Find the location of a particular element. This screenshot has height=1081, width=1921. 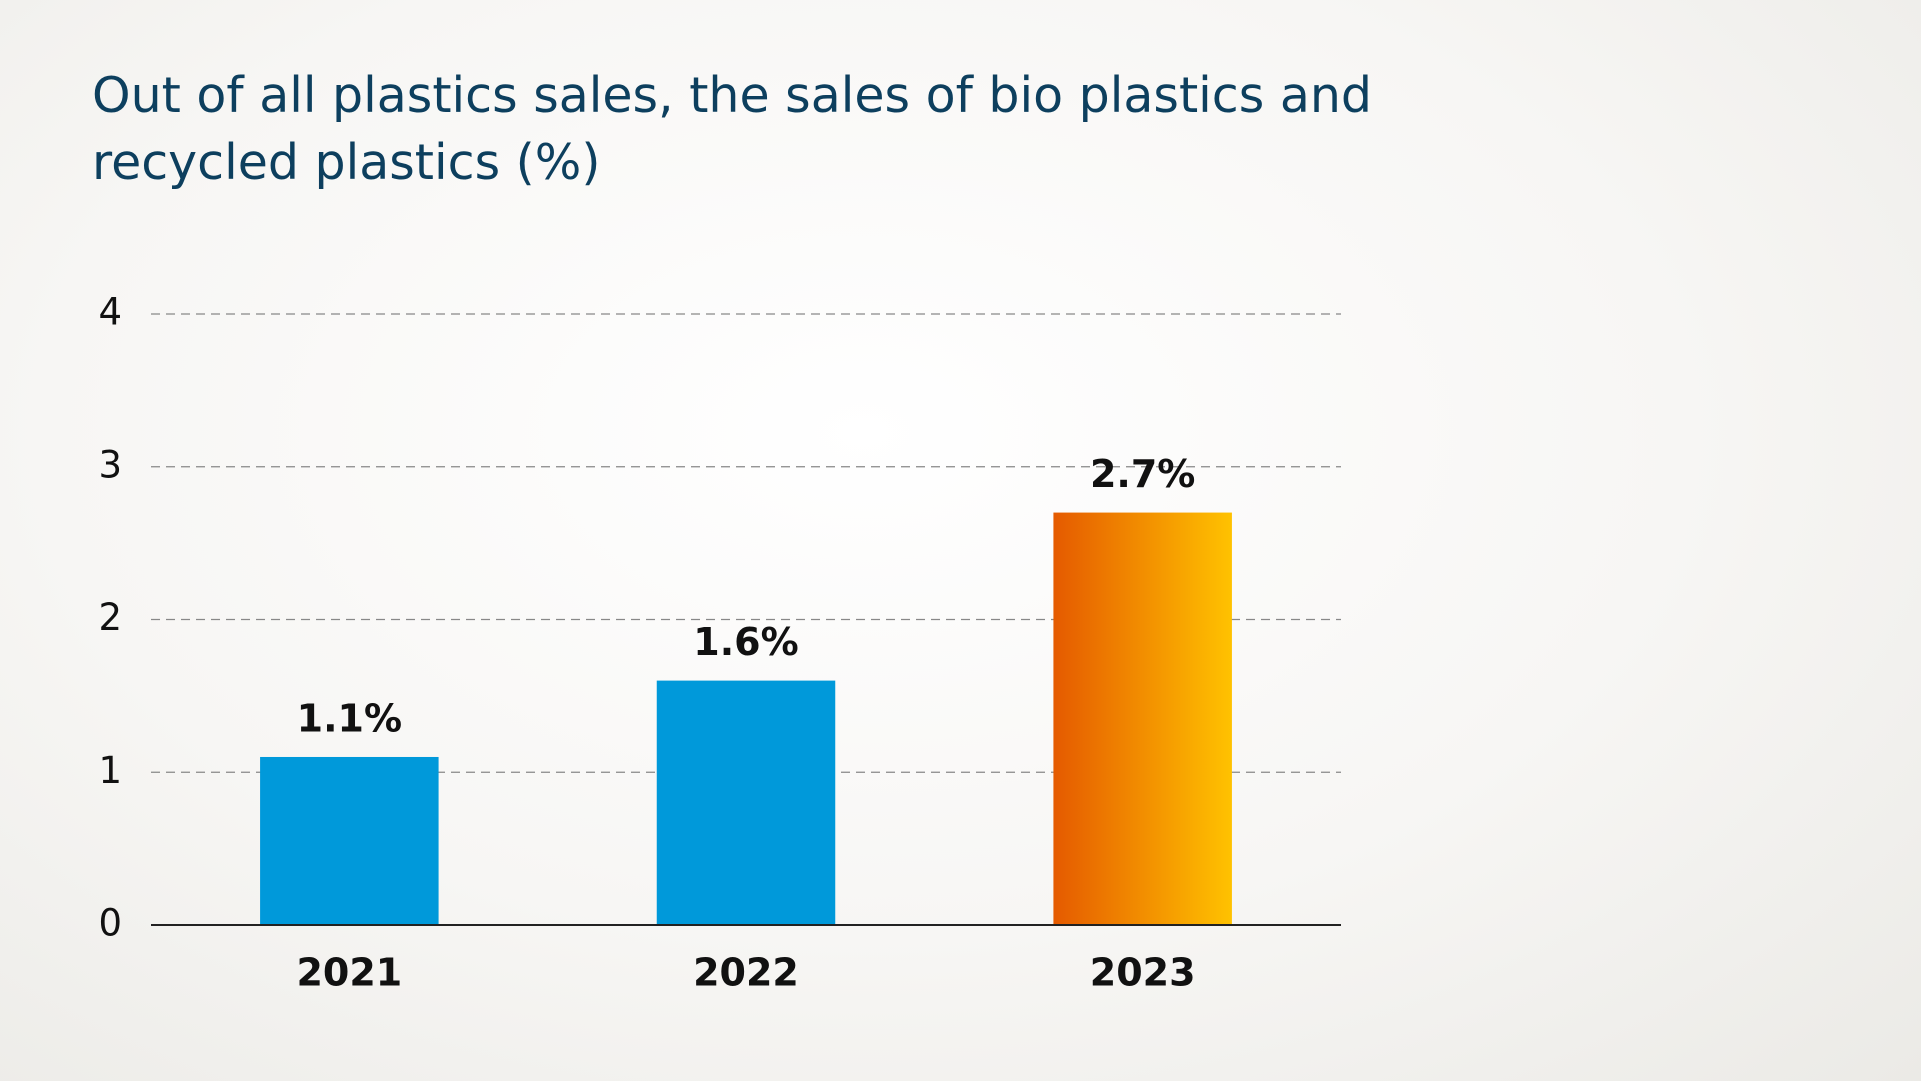

x-tick-label: 2021 is located at coordinates (349, 973).